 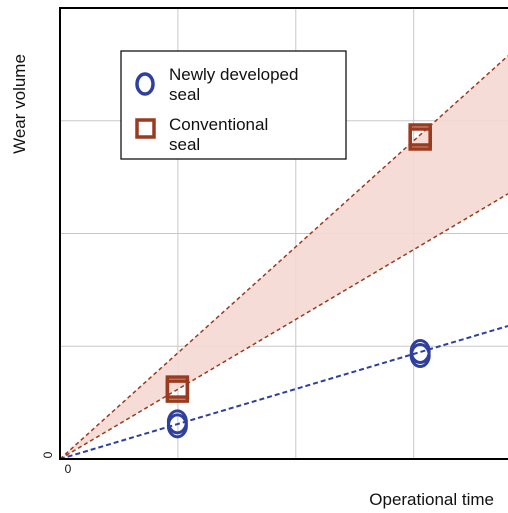 I want to click on legend: Newly developed seal Conventional seal, so click(x=233, y=105).